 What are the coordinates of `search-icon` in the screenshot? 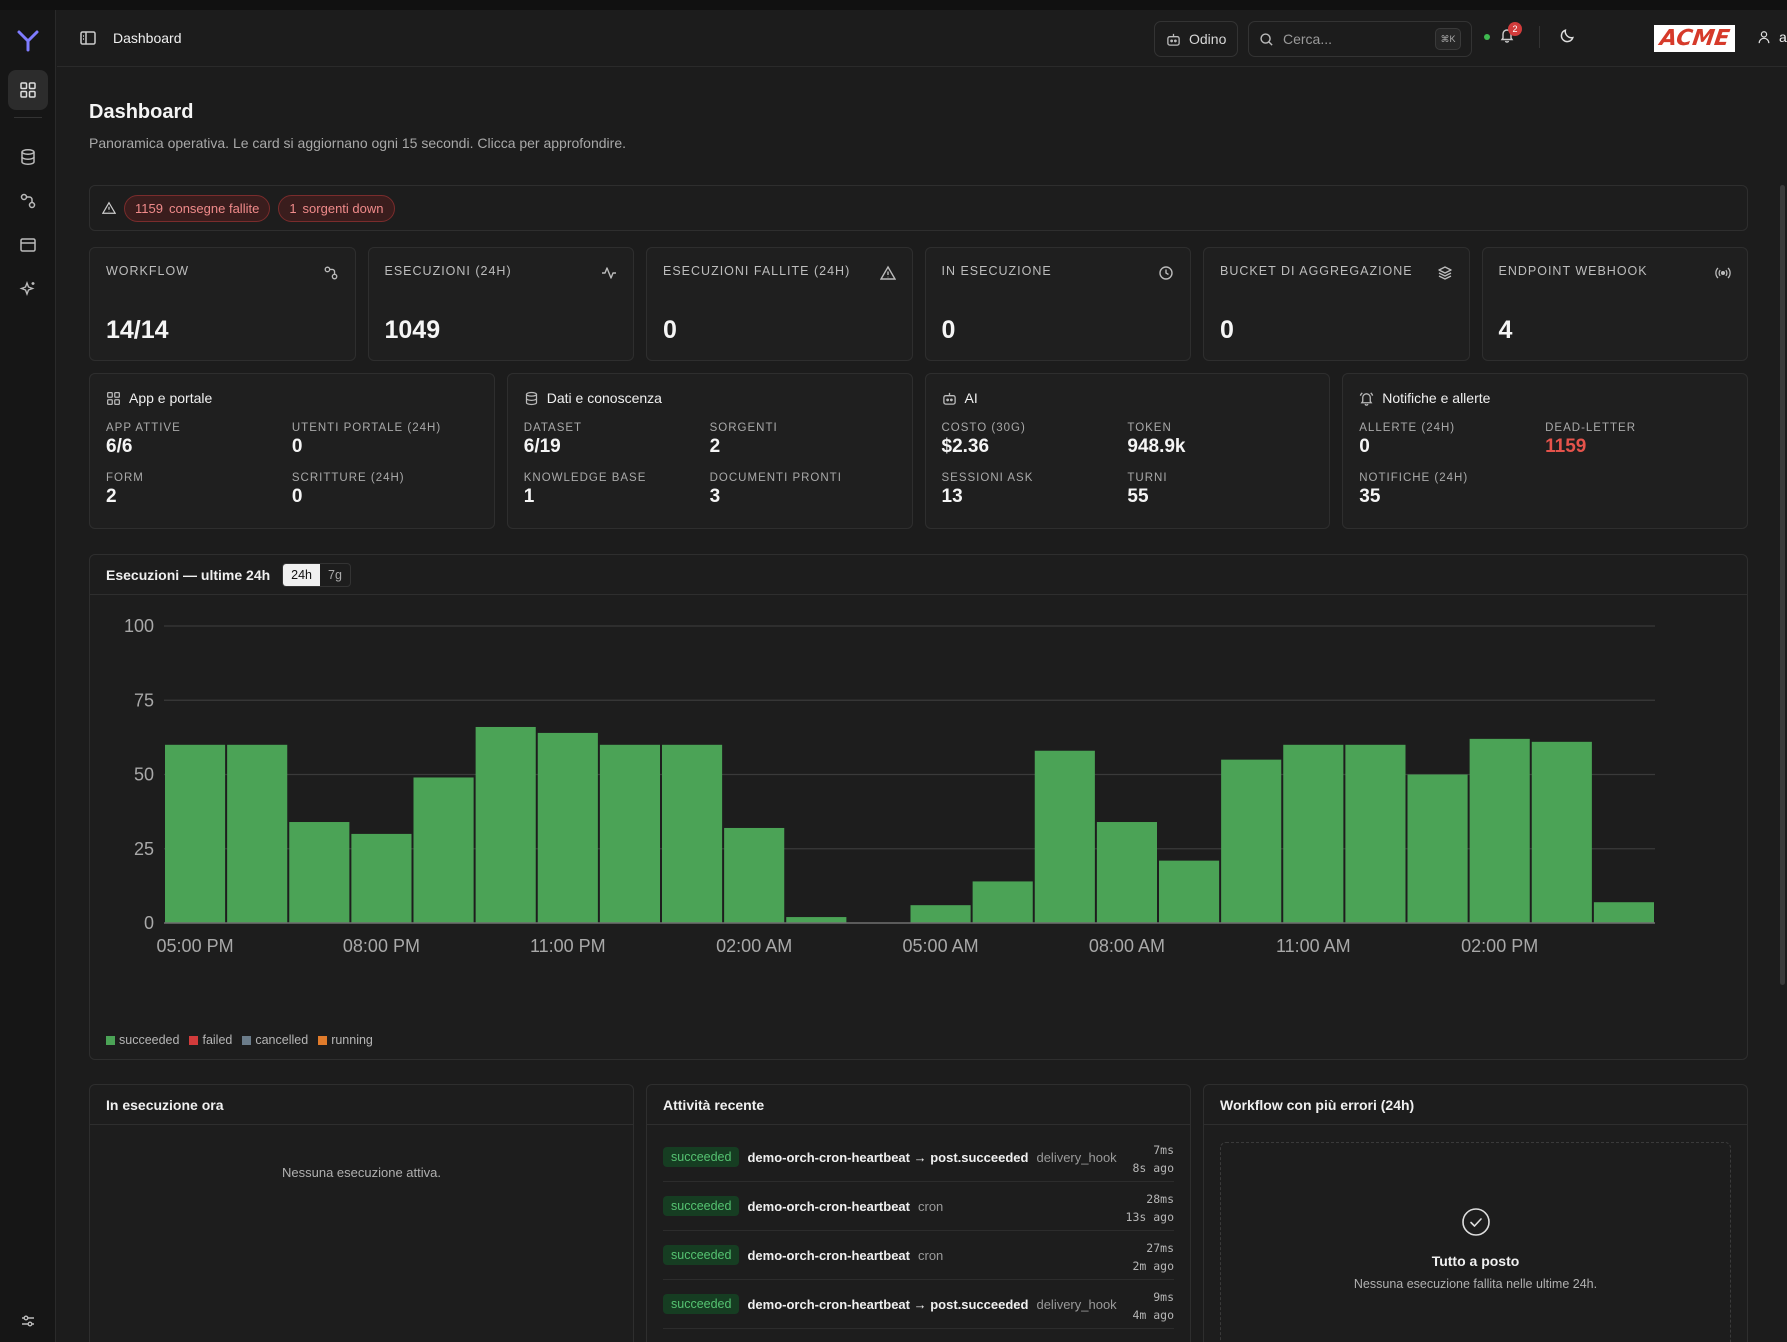 It's located at (1266, 39).